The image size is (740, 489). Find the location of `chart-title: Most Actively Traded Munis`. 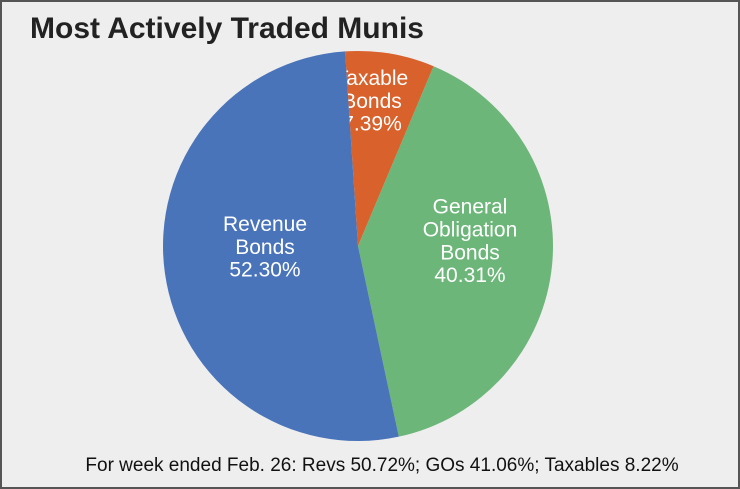

chart-title: Most Actively Traded Munis is located at coordinates (227, 28).